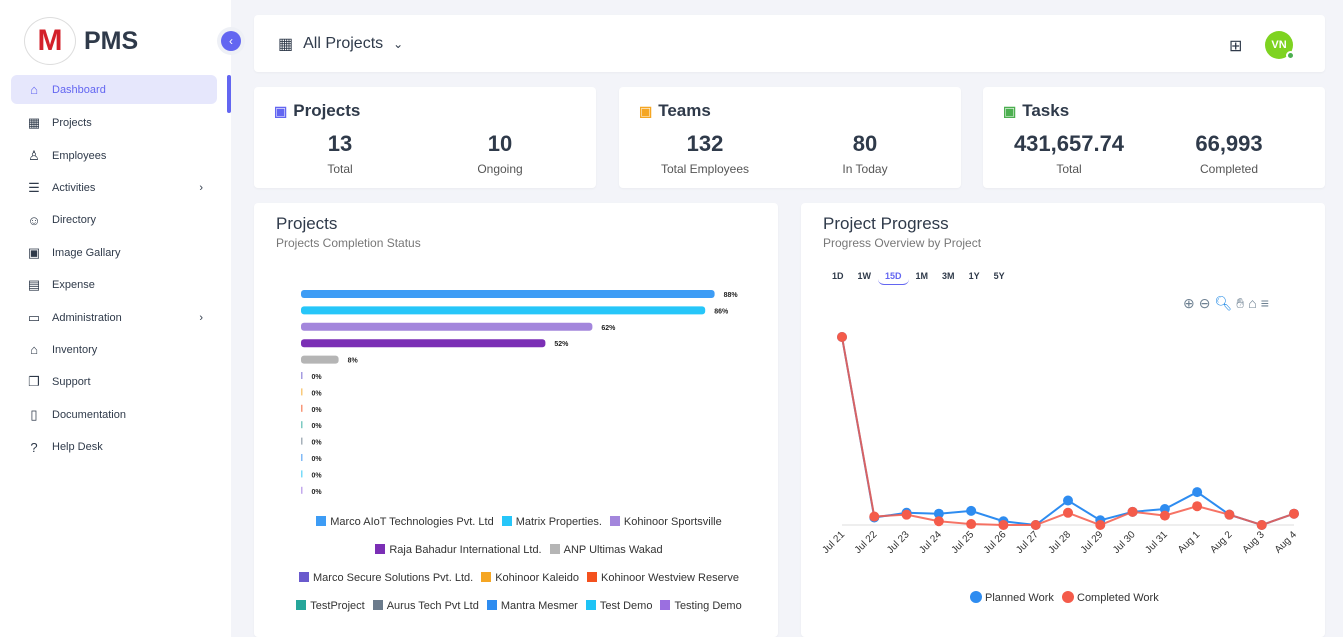  Describe the element at coordinates (721, 311) in the screenshot. I see `bar-data-label: 86%` at that location.